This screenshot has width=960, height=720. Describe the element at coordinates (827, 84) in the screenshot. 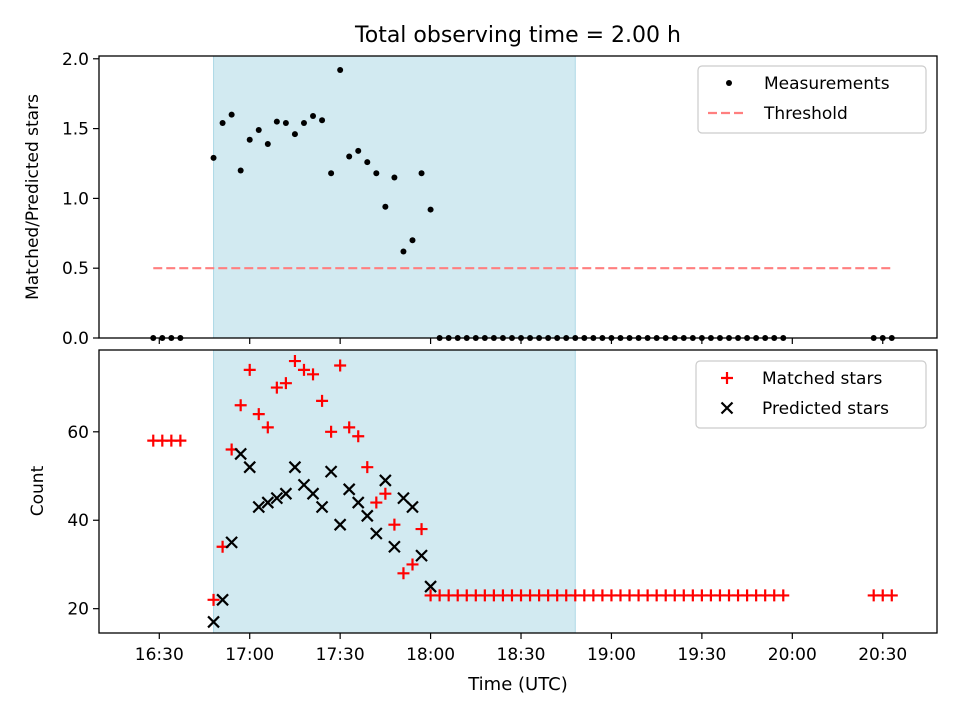

I see `legend-label: Measurements` at that location.